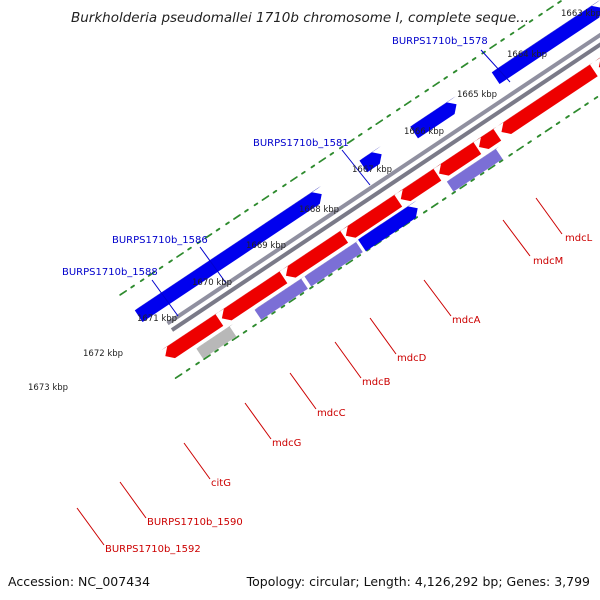 Image resolution: width=600 pixels, height=600 pixels. What do you see at coordinates (266, 246) in the screenshot?
I see `ruler-label: 1669 kbp` at bounding box center [266, 246].